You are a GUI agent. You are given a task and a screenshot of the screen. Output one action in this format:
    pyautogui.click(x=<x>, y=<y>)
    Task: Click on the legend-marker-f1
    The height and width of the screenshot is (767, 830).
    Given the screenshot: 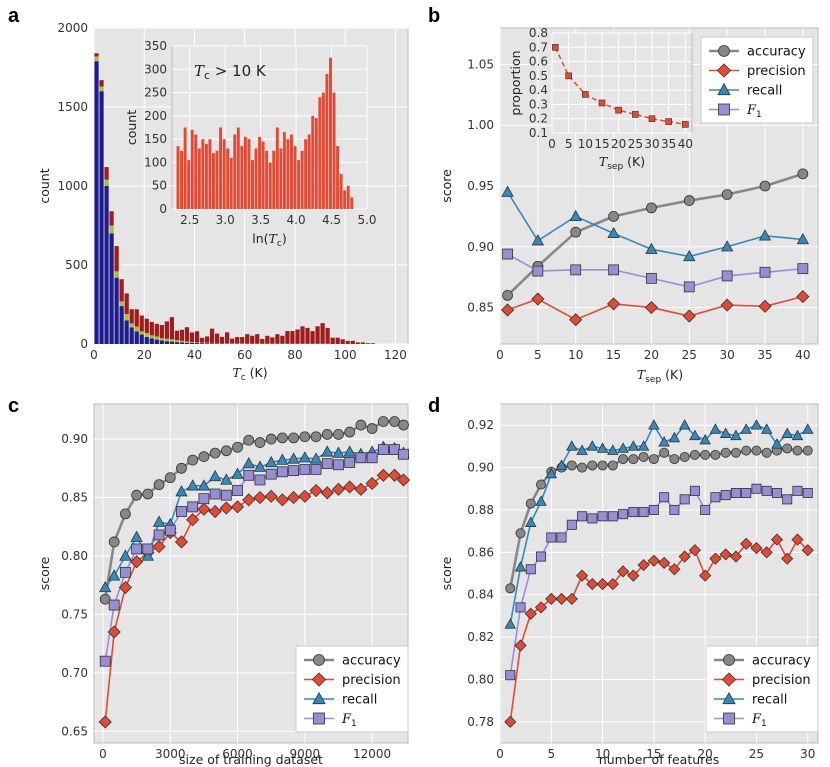 What is the action you would take?
    pyautogui.click(x=724, y=109)
    